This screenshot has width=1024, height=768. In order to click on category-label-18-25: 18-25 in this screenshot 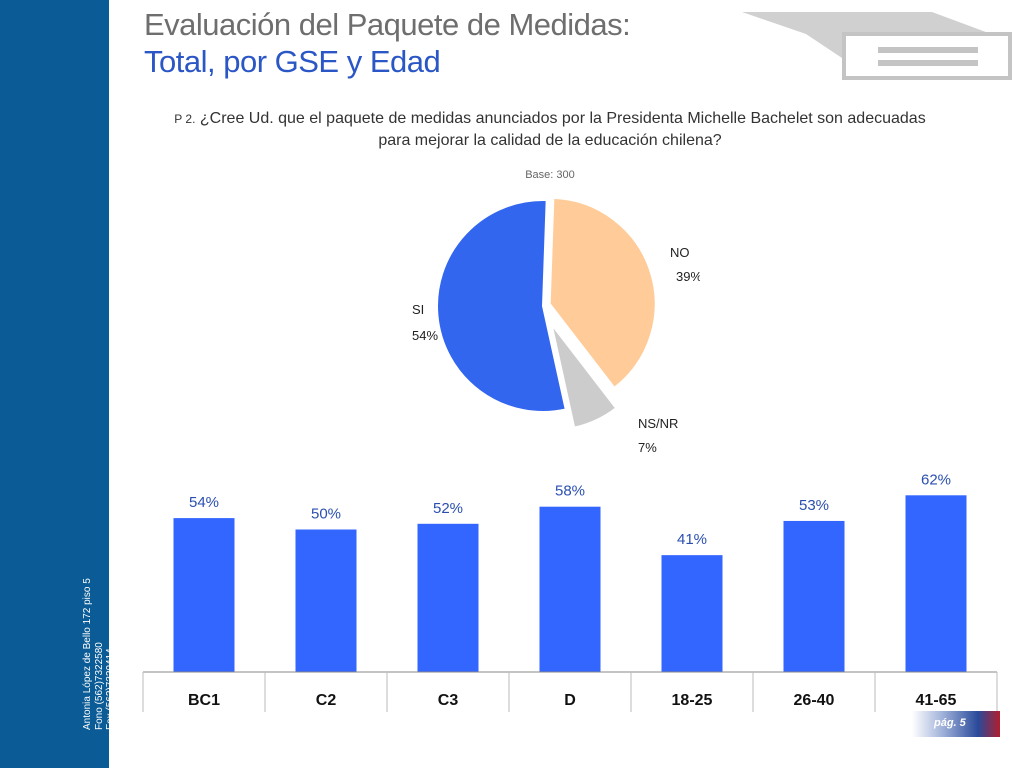, I will do `click(692, 700)`.